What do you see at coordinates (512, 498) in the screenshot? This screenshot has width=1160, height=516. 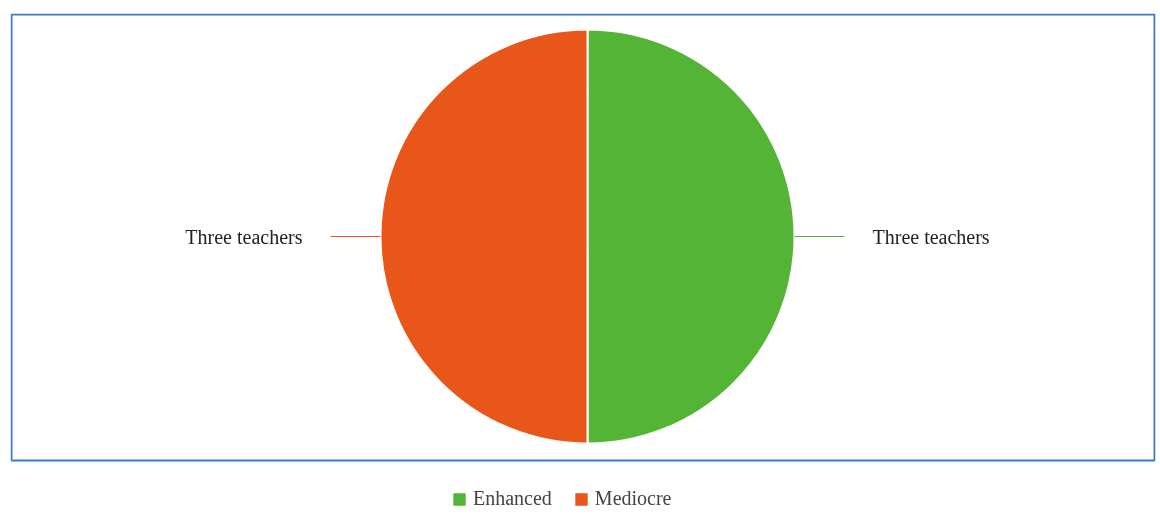 I see `legend-label: Enhanced` at bounding box center [512, 498].